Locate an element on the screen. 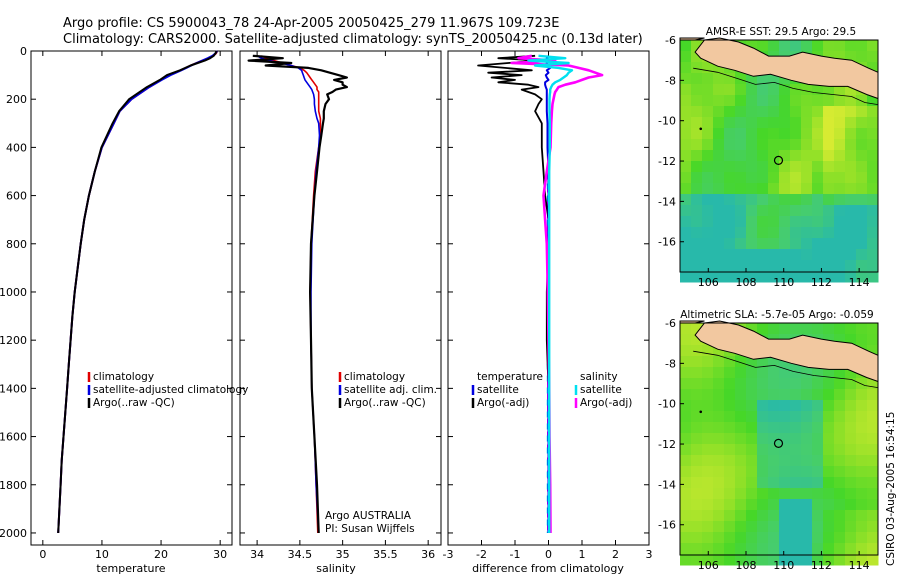 The image size is (900, 580). legend-label: satellite-adjusted climatology is located at coordinates (170, 390).